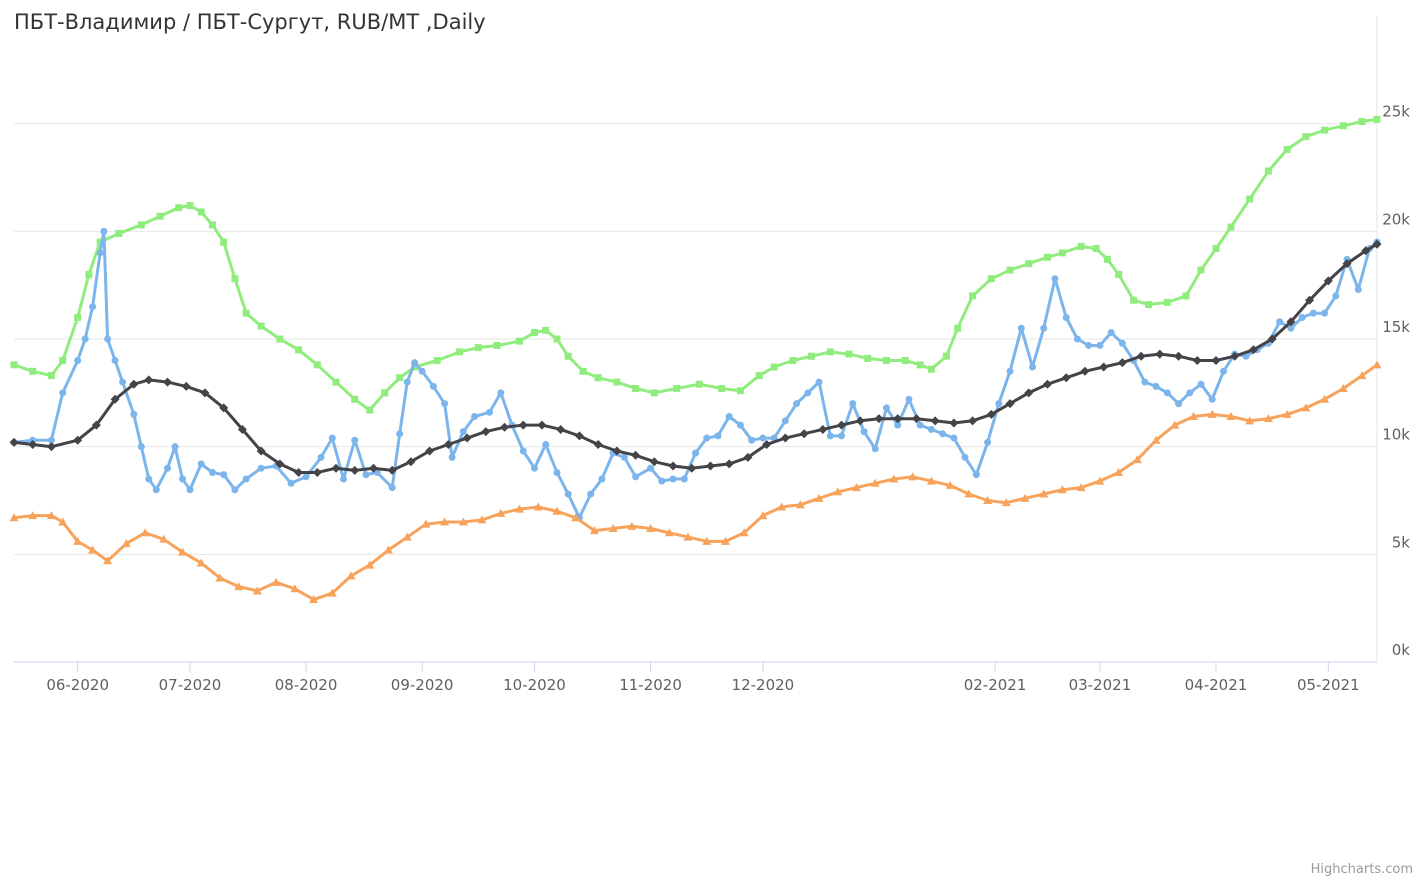 The width and height of the screenshot is (1427, 883). What do you see at coordinates (1396, 435) in the screenshot?
I see `y-tick-label: 10k` at bounding box center [1396, 435].